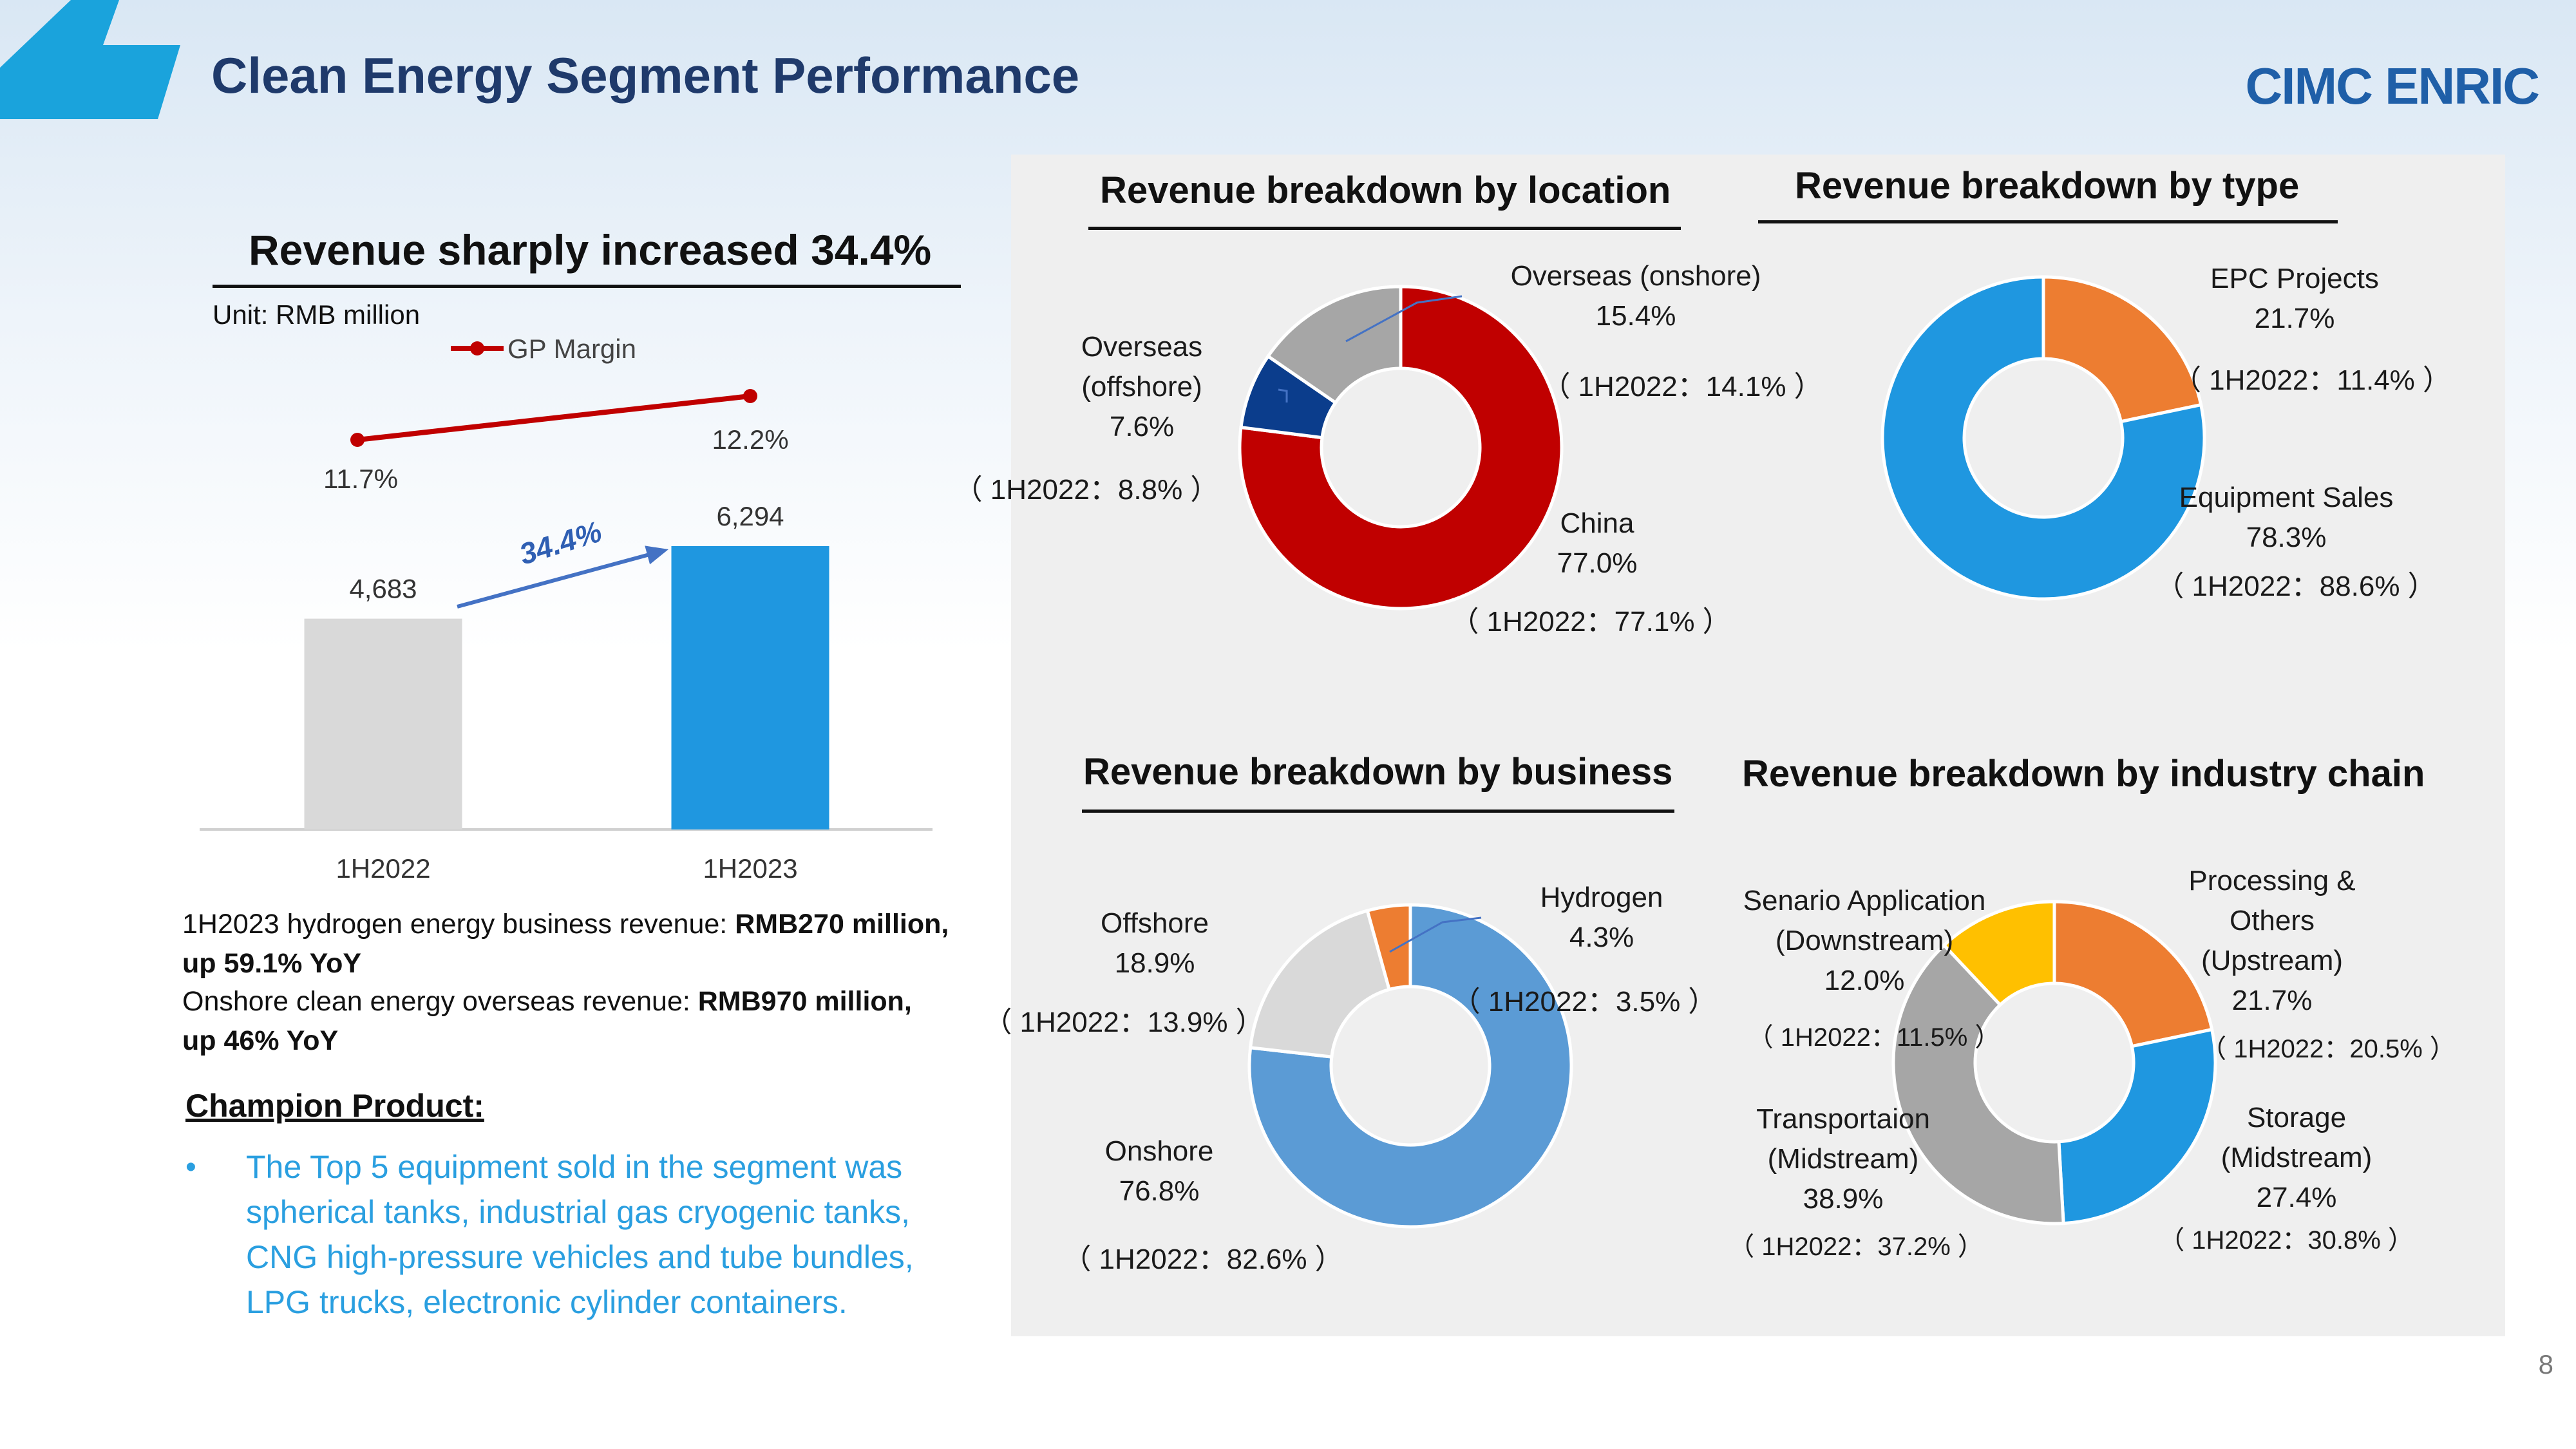 Image resolution: width=2576 pixels, height=1449 pixels. Describe the element at coordinates (1378, 812) in the screenshot. I see `title-business-underline` at that location.